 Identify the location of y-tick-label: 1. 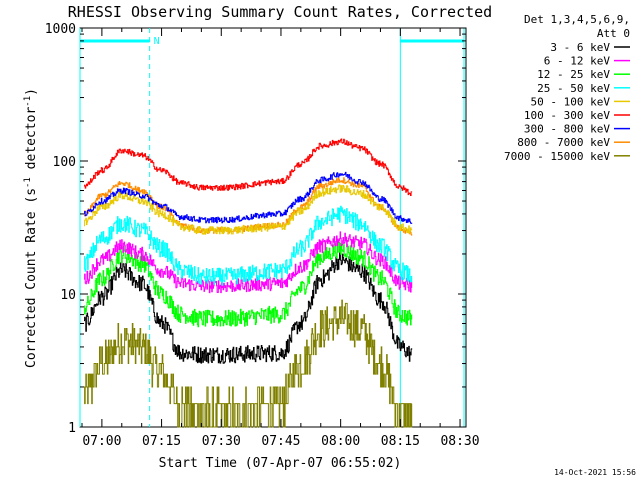
(72, 428).